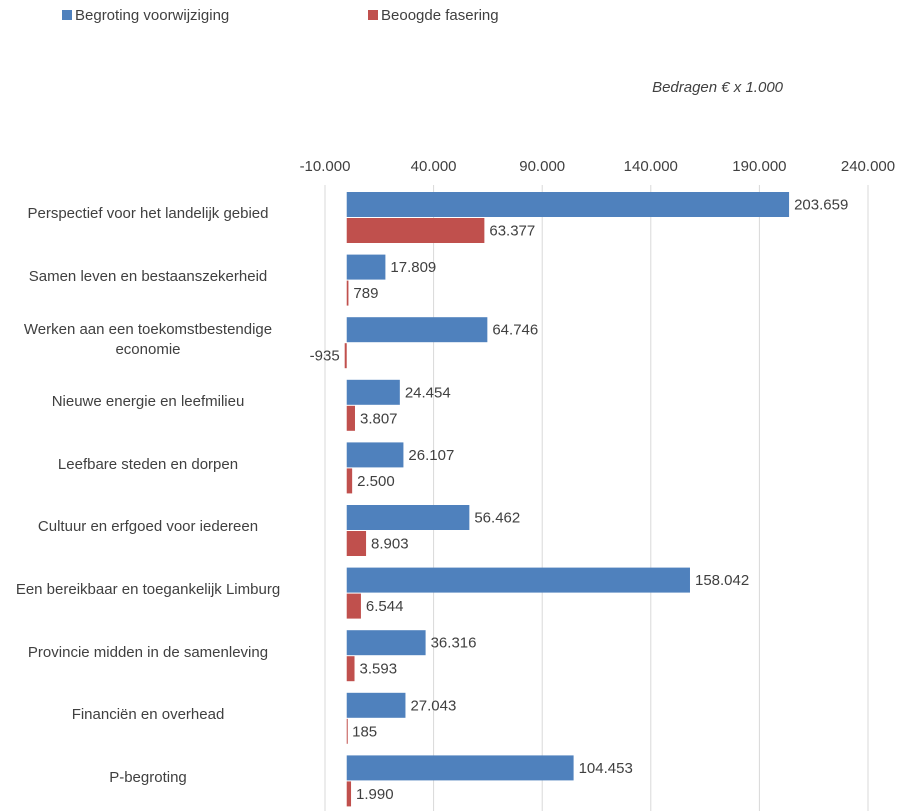  Describe the element at coordinates (379, 418) in the screenshot. I see `value-label: 3.807` at that location.